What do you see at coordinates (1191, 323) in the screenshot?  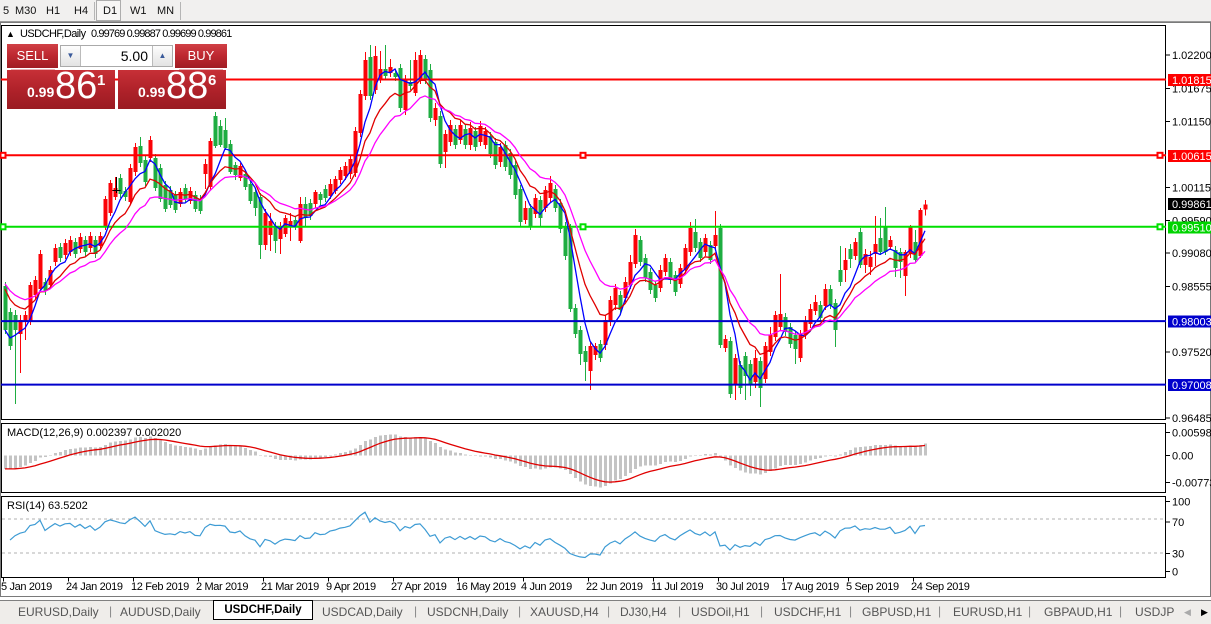 I see `svg-text: 0.98003` at bounding box center [1191, 323].